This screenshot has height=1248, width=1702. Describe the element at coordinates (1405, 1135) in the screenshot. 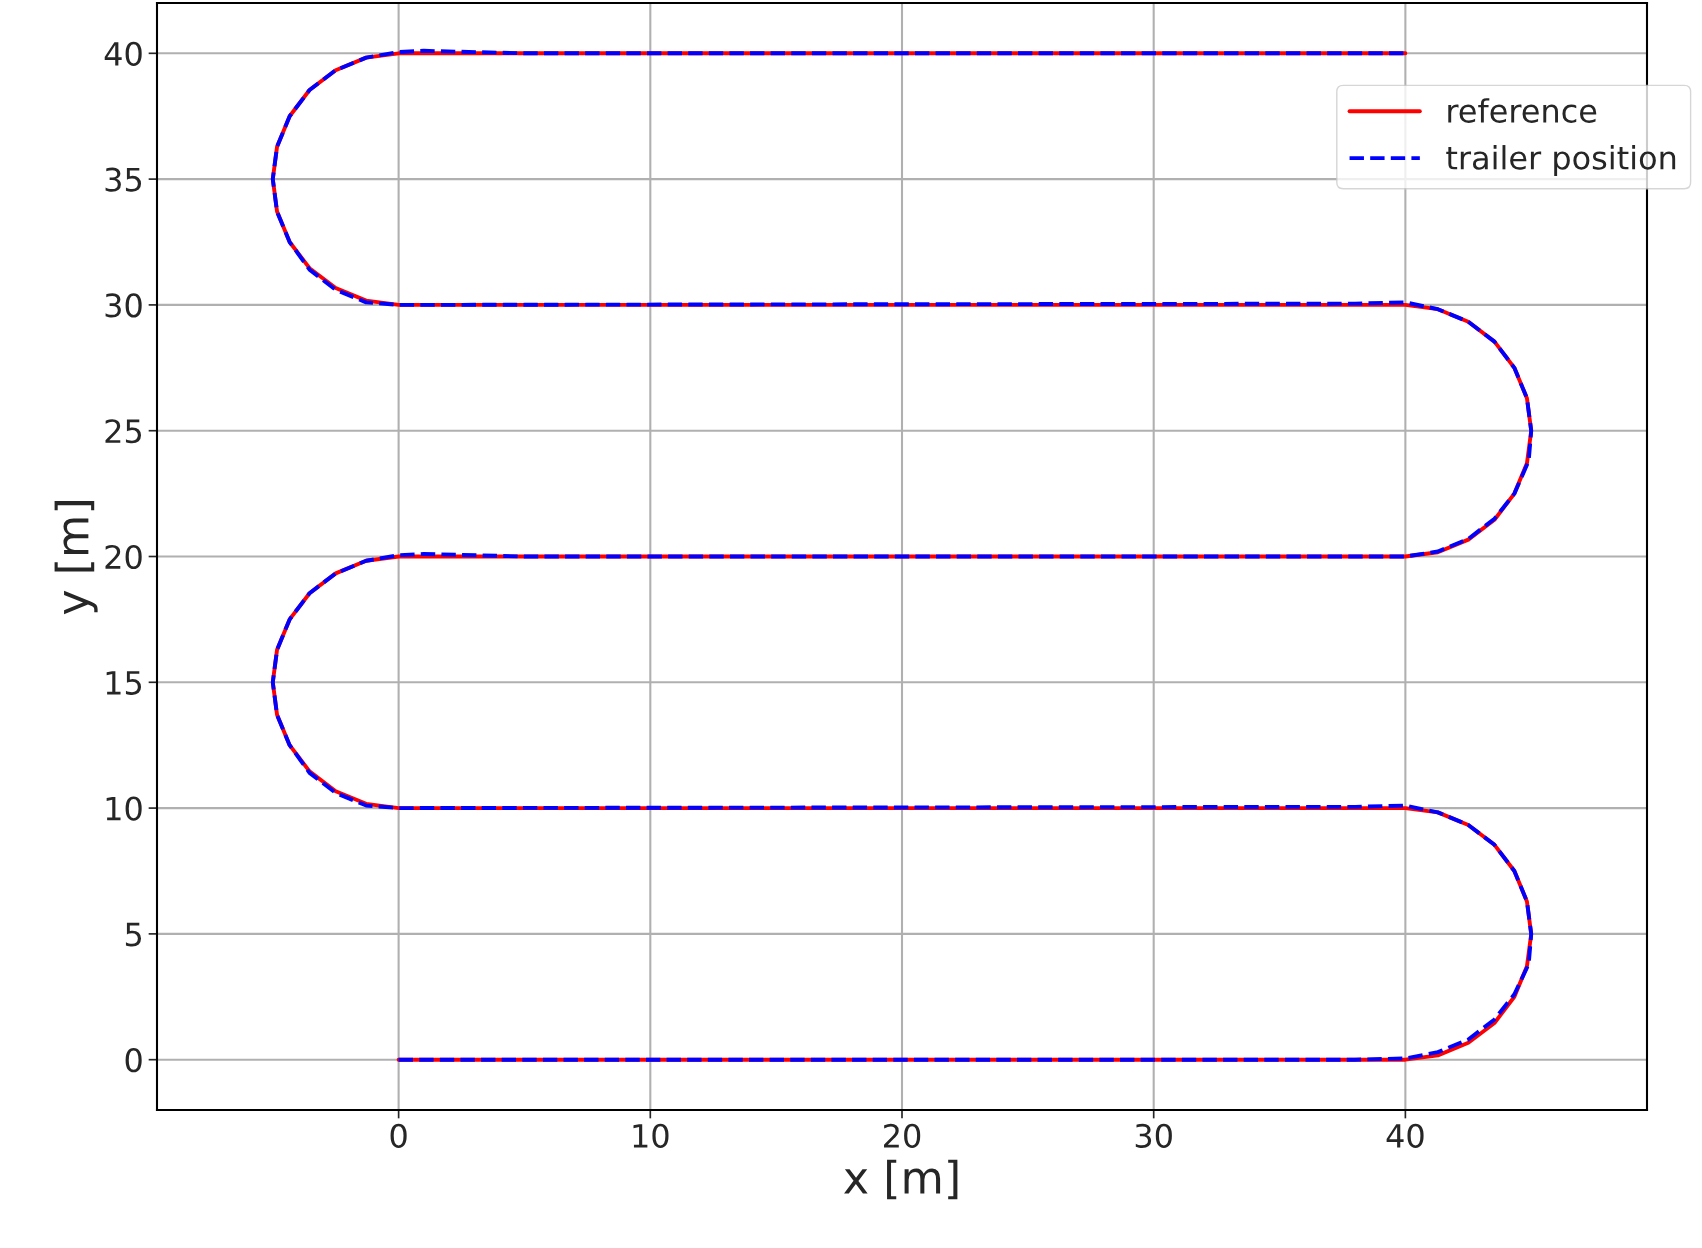

I see `x-tick-label: 40` at that location.